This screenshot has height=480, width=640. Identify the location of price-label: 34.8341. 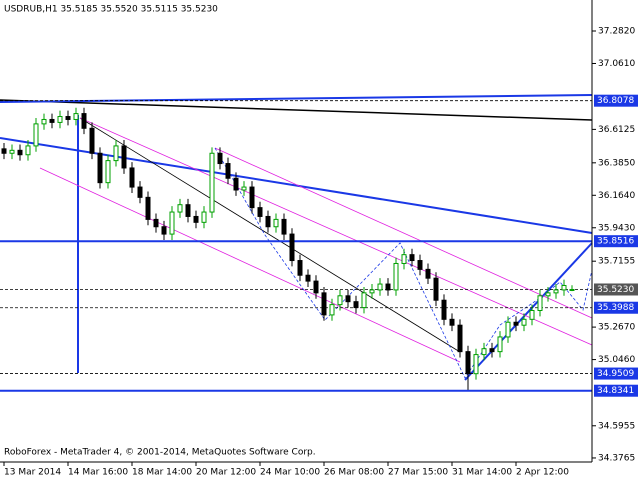
(615, 391).